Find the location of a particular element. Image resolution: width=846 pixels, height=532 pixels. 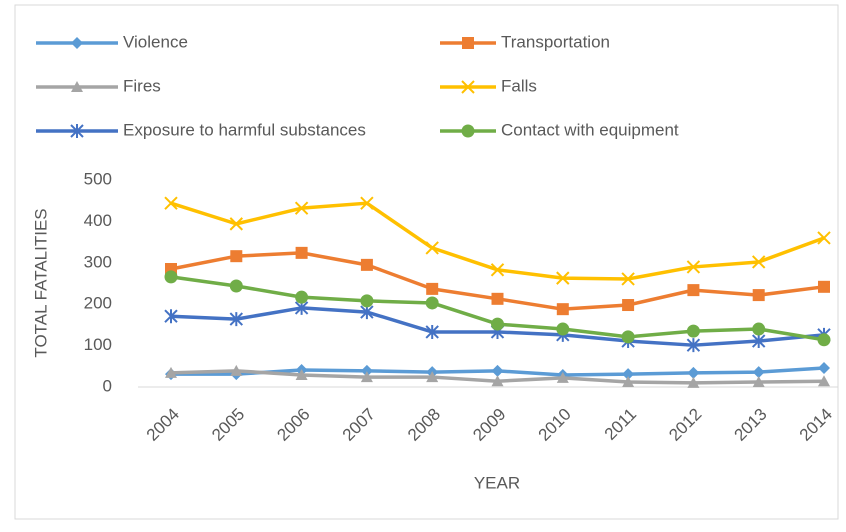

x-axis-label: YEAR is located at coordinates (497, 482).